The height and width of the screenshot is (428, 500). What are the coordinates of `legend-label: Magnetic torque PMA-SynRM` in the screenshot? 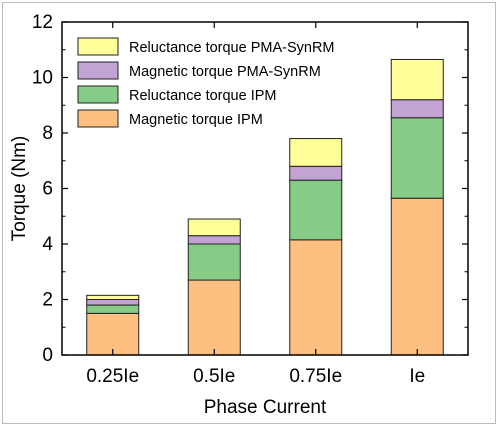 It's located at (225, 72).